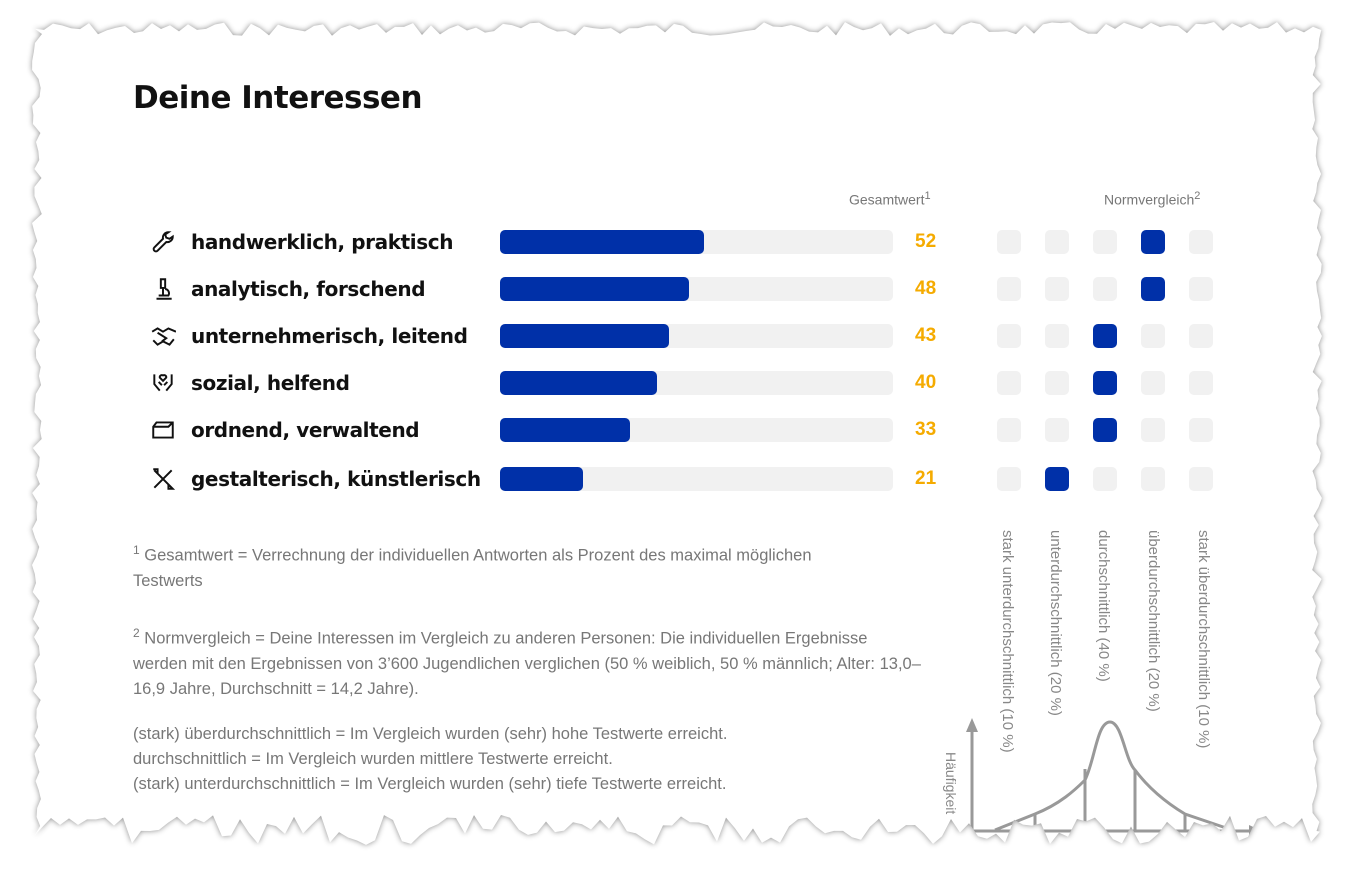 This screenshot has width=1366, height=881. I want to click on folder-icon, so click(163, 430).